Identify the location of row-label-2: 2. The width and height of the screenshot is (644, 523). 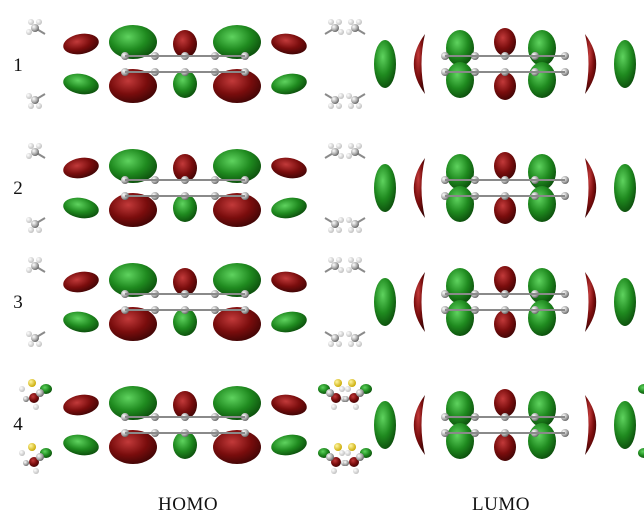
(18, 188).